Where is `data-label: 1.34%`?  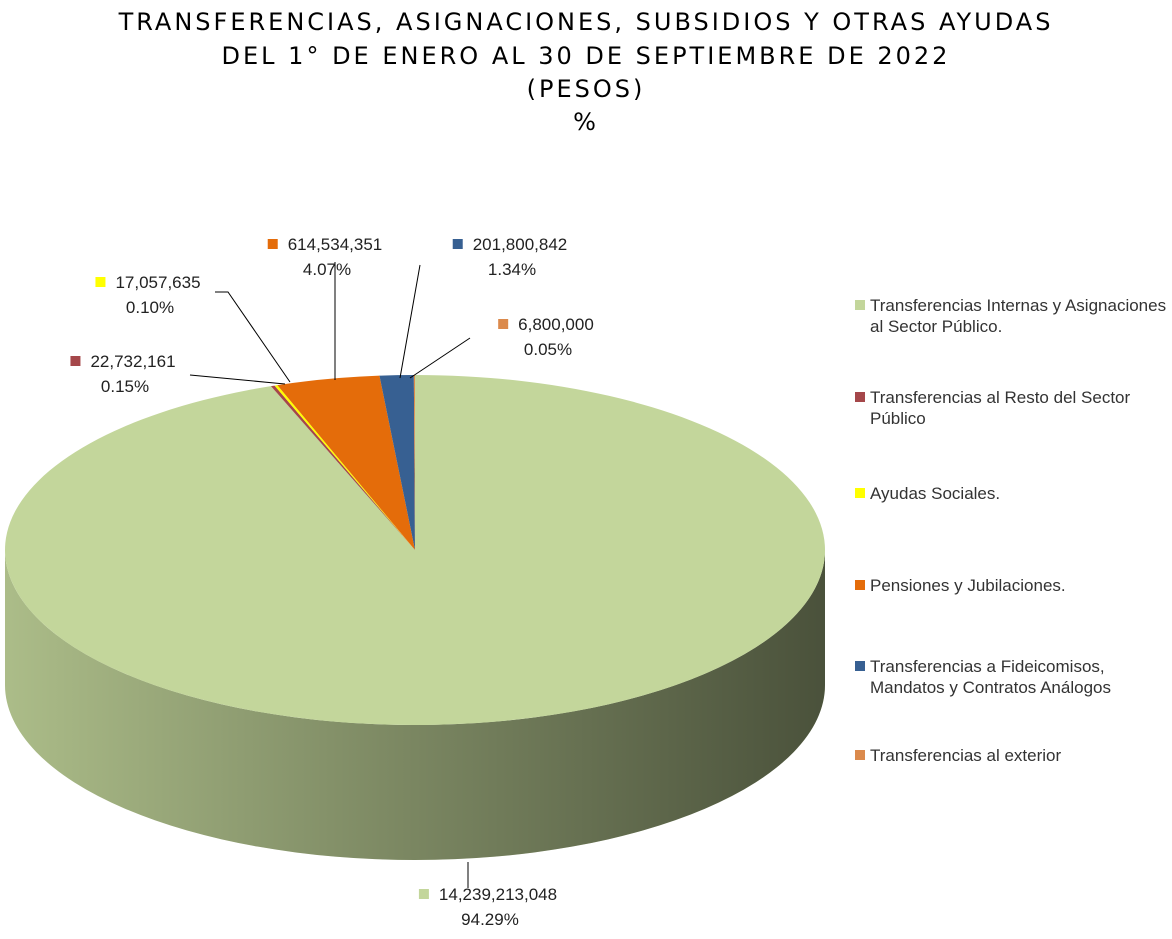 data-label: 1.34% is located at coordinates (512, 269).